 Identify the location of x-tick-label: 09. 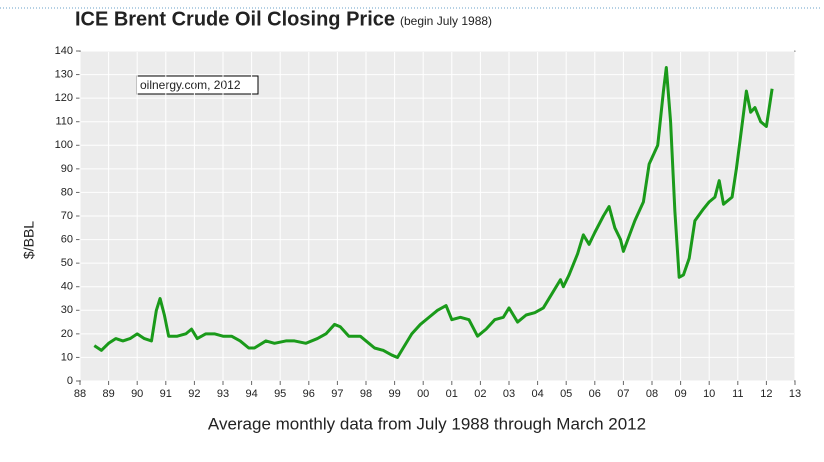
(680, 394).